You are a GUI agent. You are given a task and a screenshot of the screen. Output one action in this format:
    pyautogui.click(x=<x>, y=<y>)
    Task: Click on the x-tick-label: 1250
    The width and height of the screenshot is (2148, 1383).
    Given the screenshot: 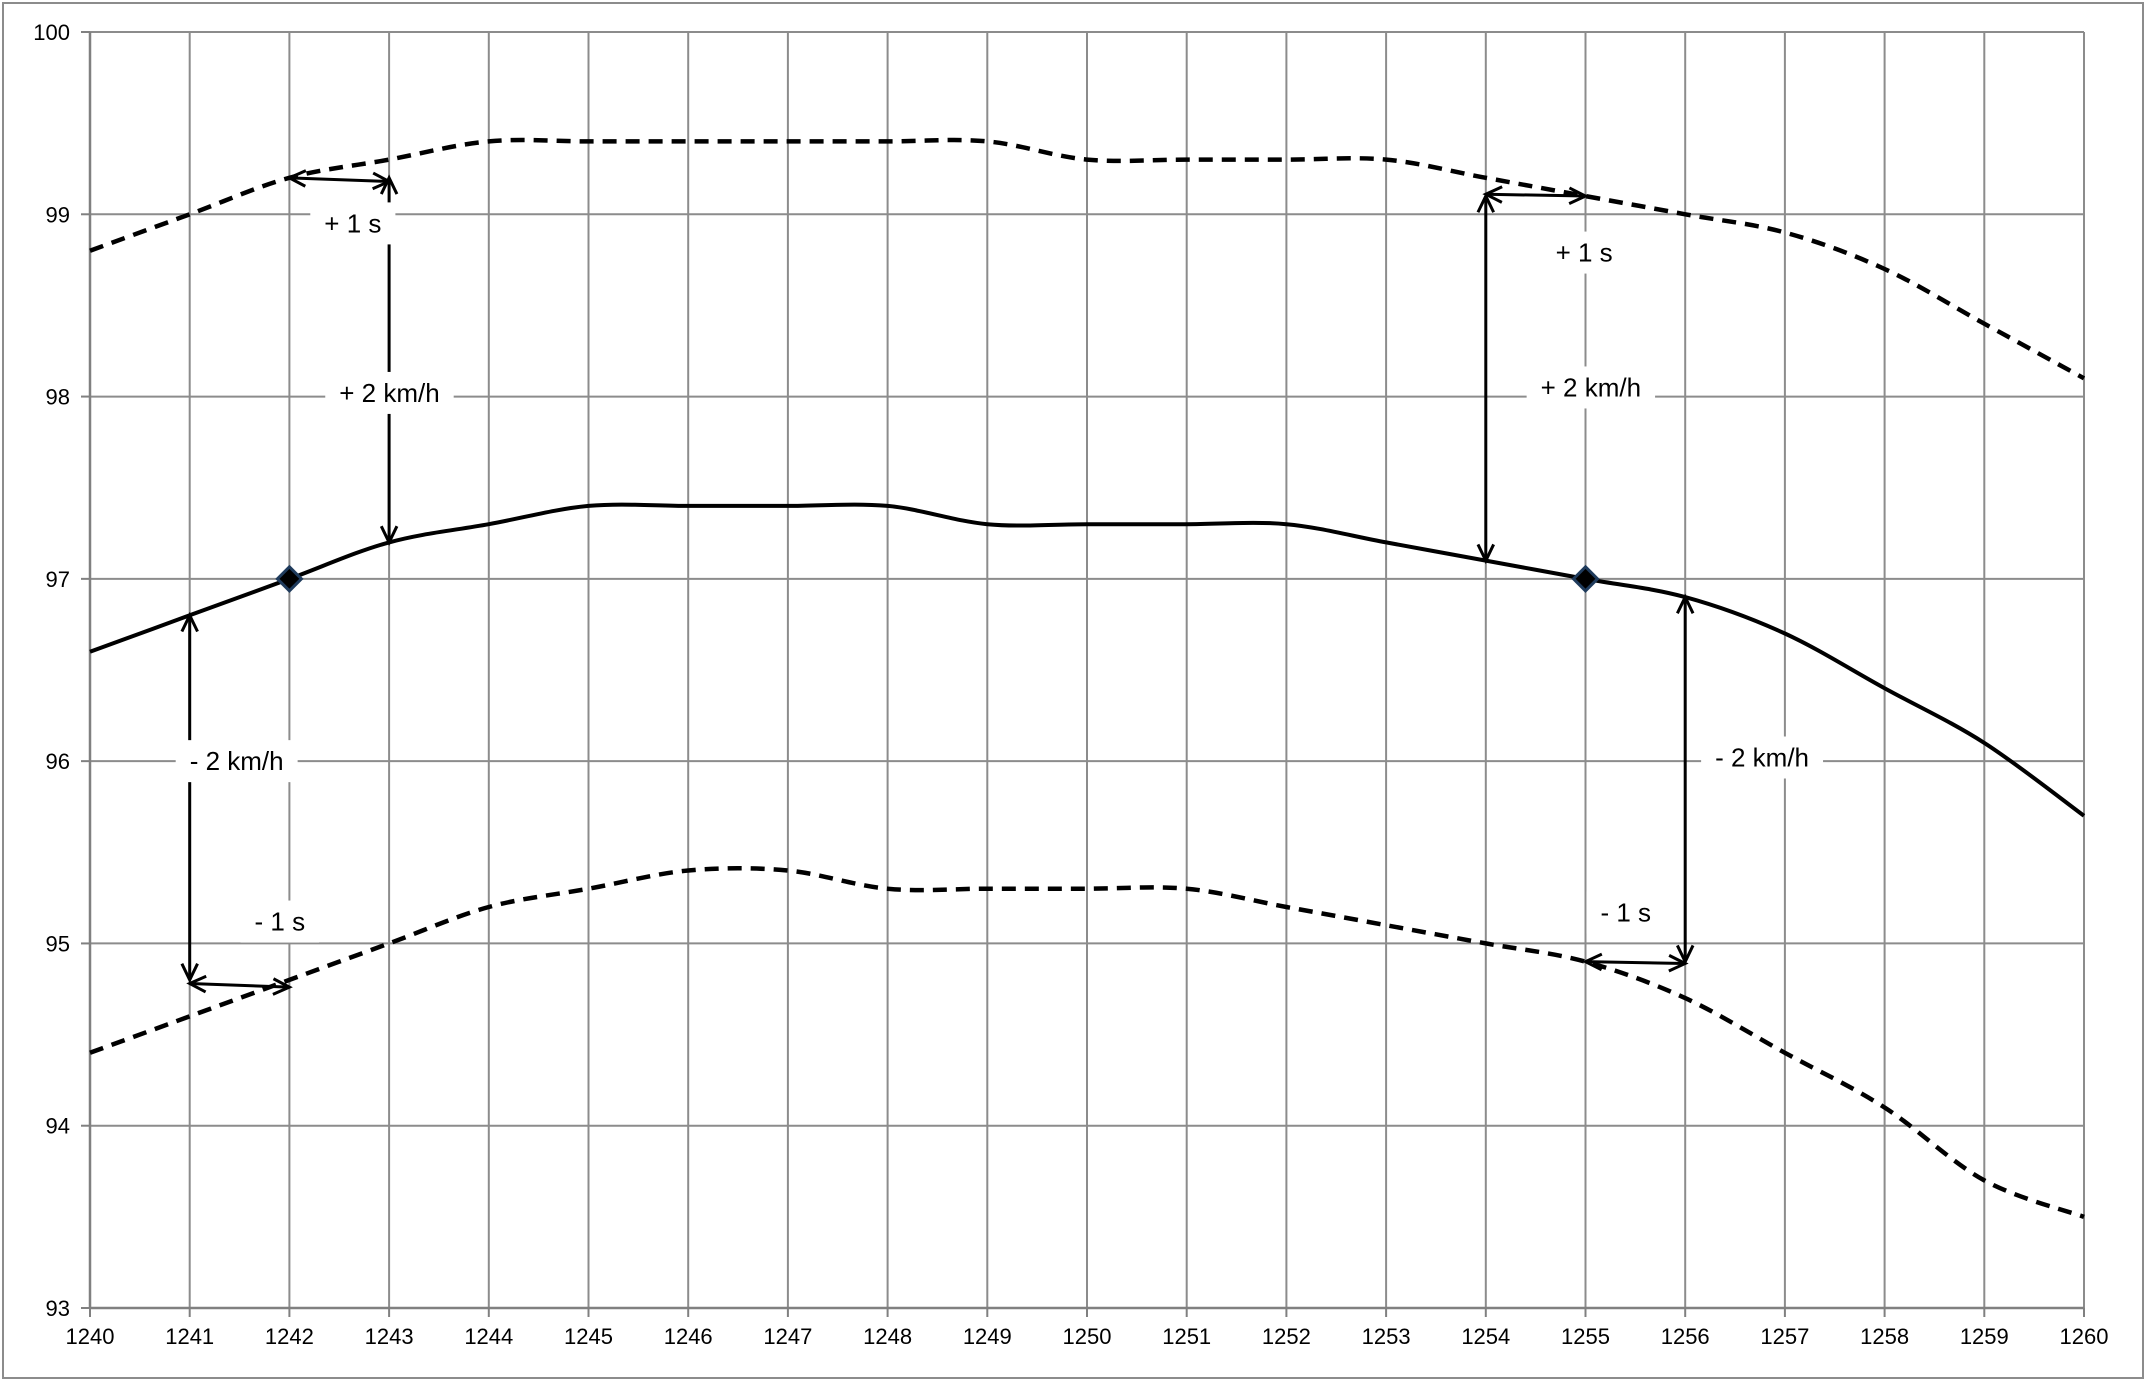 What is the action you would take?
    pyautogui.click(x=1087, y=1336)
    